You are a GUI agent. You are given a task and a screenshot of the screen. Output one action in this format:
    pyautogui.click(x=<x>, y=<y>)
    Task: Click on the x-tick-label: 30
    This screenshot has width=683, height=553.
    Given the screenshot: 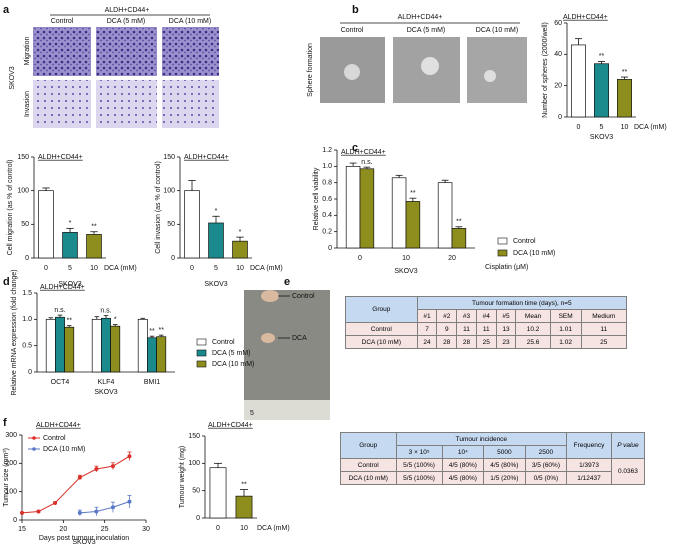 What is the action you would take?
    pyautogui.click(x=146, y=529)
    